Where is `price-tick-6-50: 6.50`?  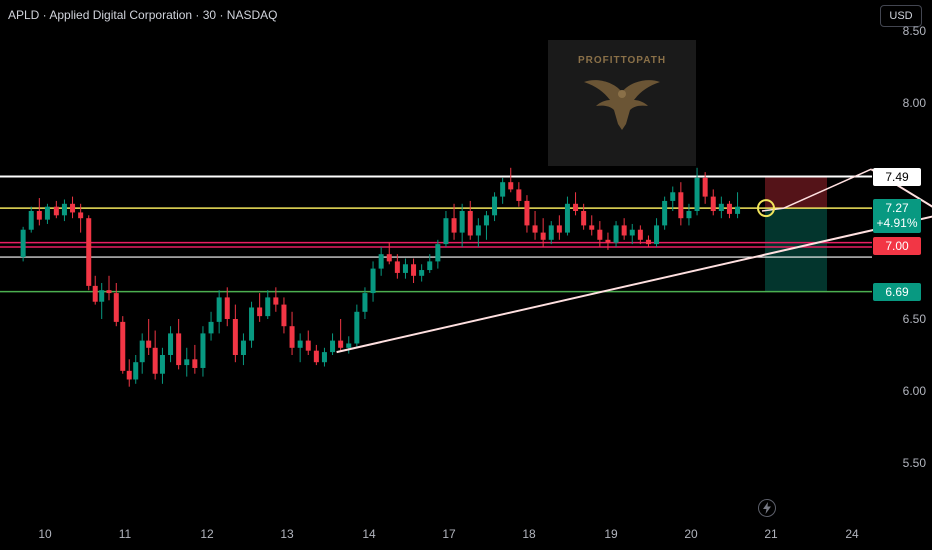
price-tick-6-50: 6.50 is located at coordinates (914, 319).